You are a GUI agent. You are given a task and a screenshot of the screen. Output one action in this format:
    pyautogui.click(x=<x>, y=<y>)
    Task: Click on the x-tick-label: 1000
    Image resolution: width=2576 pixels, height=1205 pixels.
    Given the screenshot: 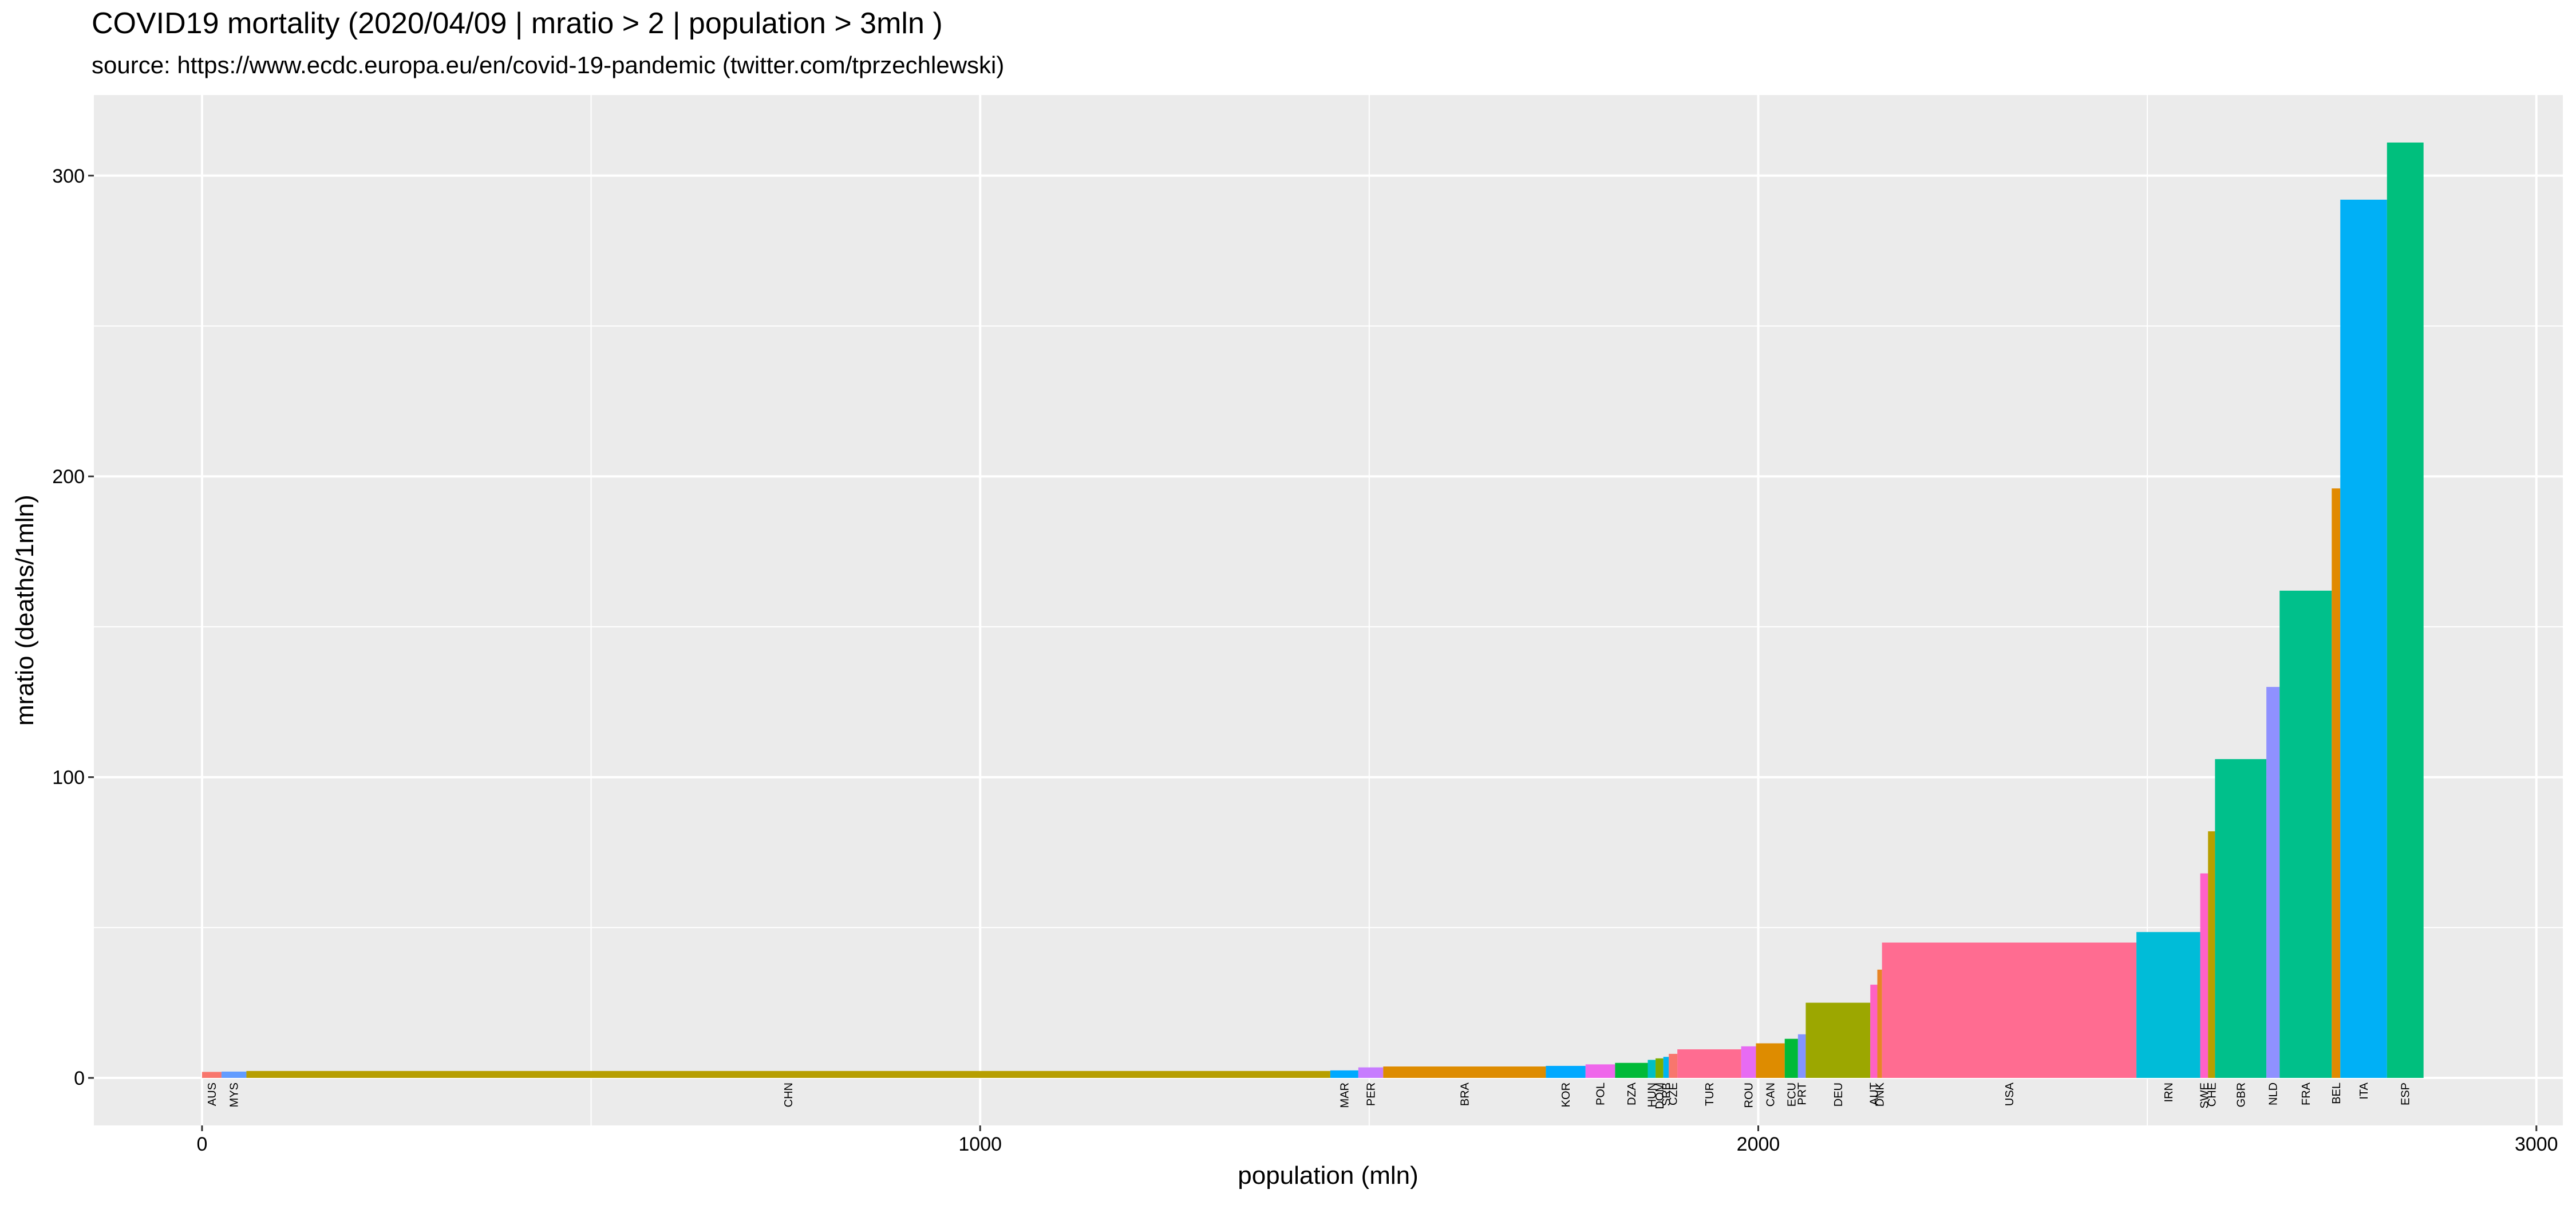 What is the action you would take?
    pyautogui.click(x=980, y=1144)
    